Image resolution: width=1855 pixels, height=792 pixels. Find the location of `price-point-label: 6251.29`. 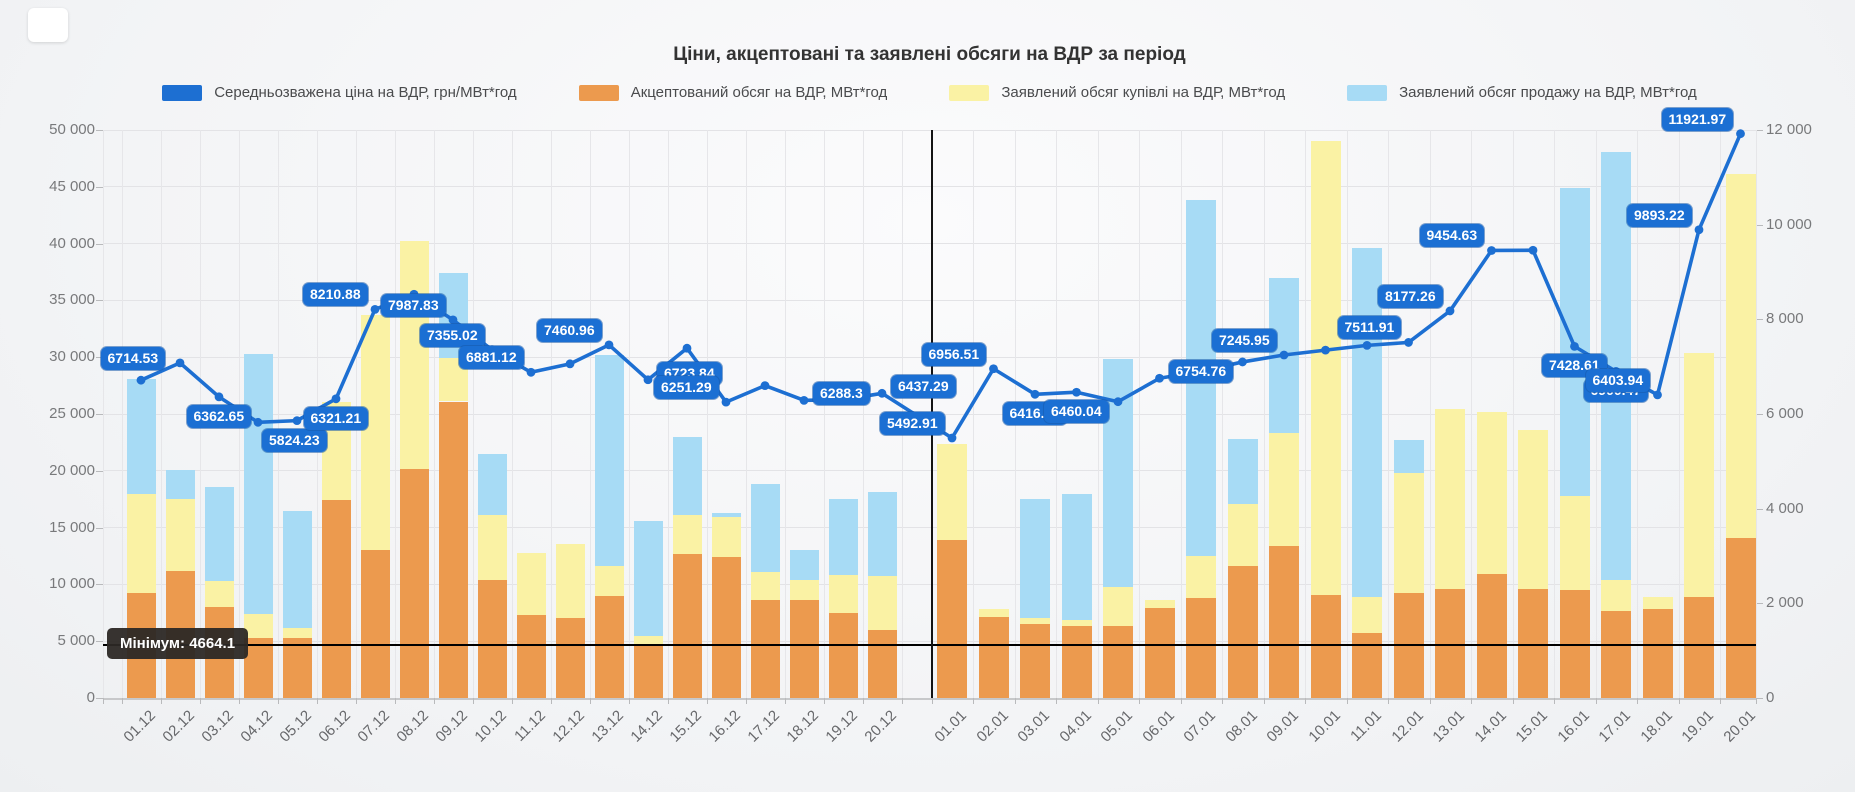

price-point-label: 6251.29 is located at coordinates (686, 388).